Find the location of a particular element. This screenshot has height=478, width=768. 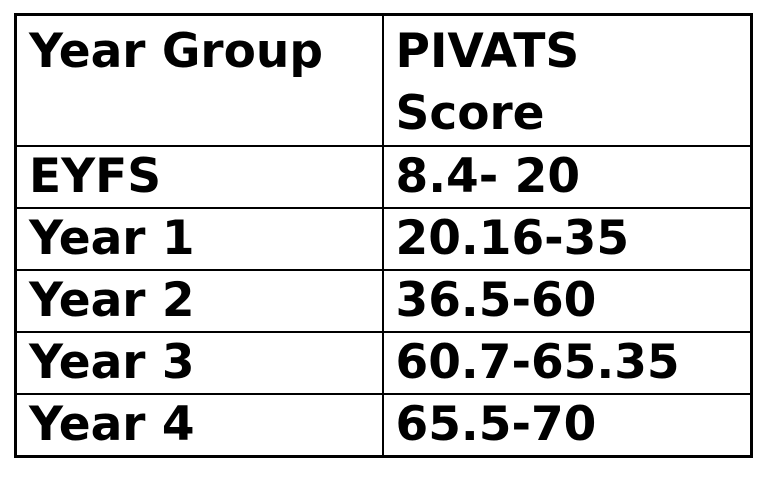

year-group-cell: Year 4 is located at coordinates (199, 425).